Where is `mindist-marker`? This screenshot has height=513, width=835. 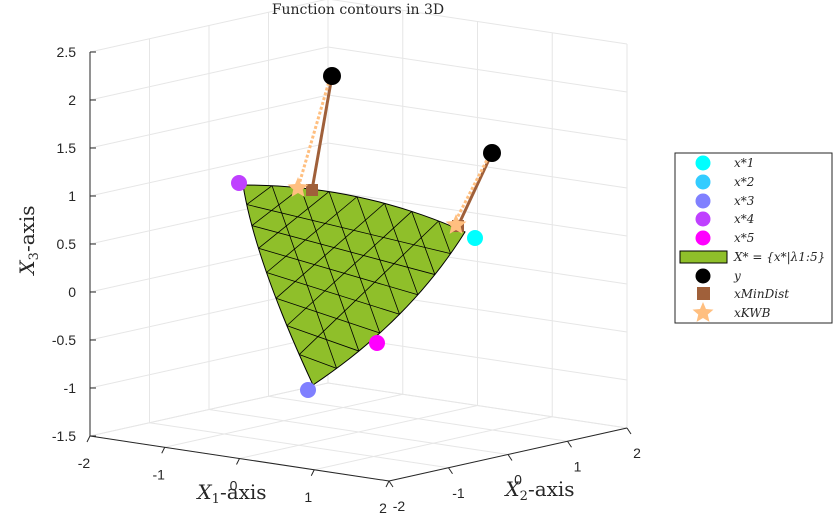
mindist-marker is located at coordinates (312, 190).